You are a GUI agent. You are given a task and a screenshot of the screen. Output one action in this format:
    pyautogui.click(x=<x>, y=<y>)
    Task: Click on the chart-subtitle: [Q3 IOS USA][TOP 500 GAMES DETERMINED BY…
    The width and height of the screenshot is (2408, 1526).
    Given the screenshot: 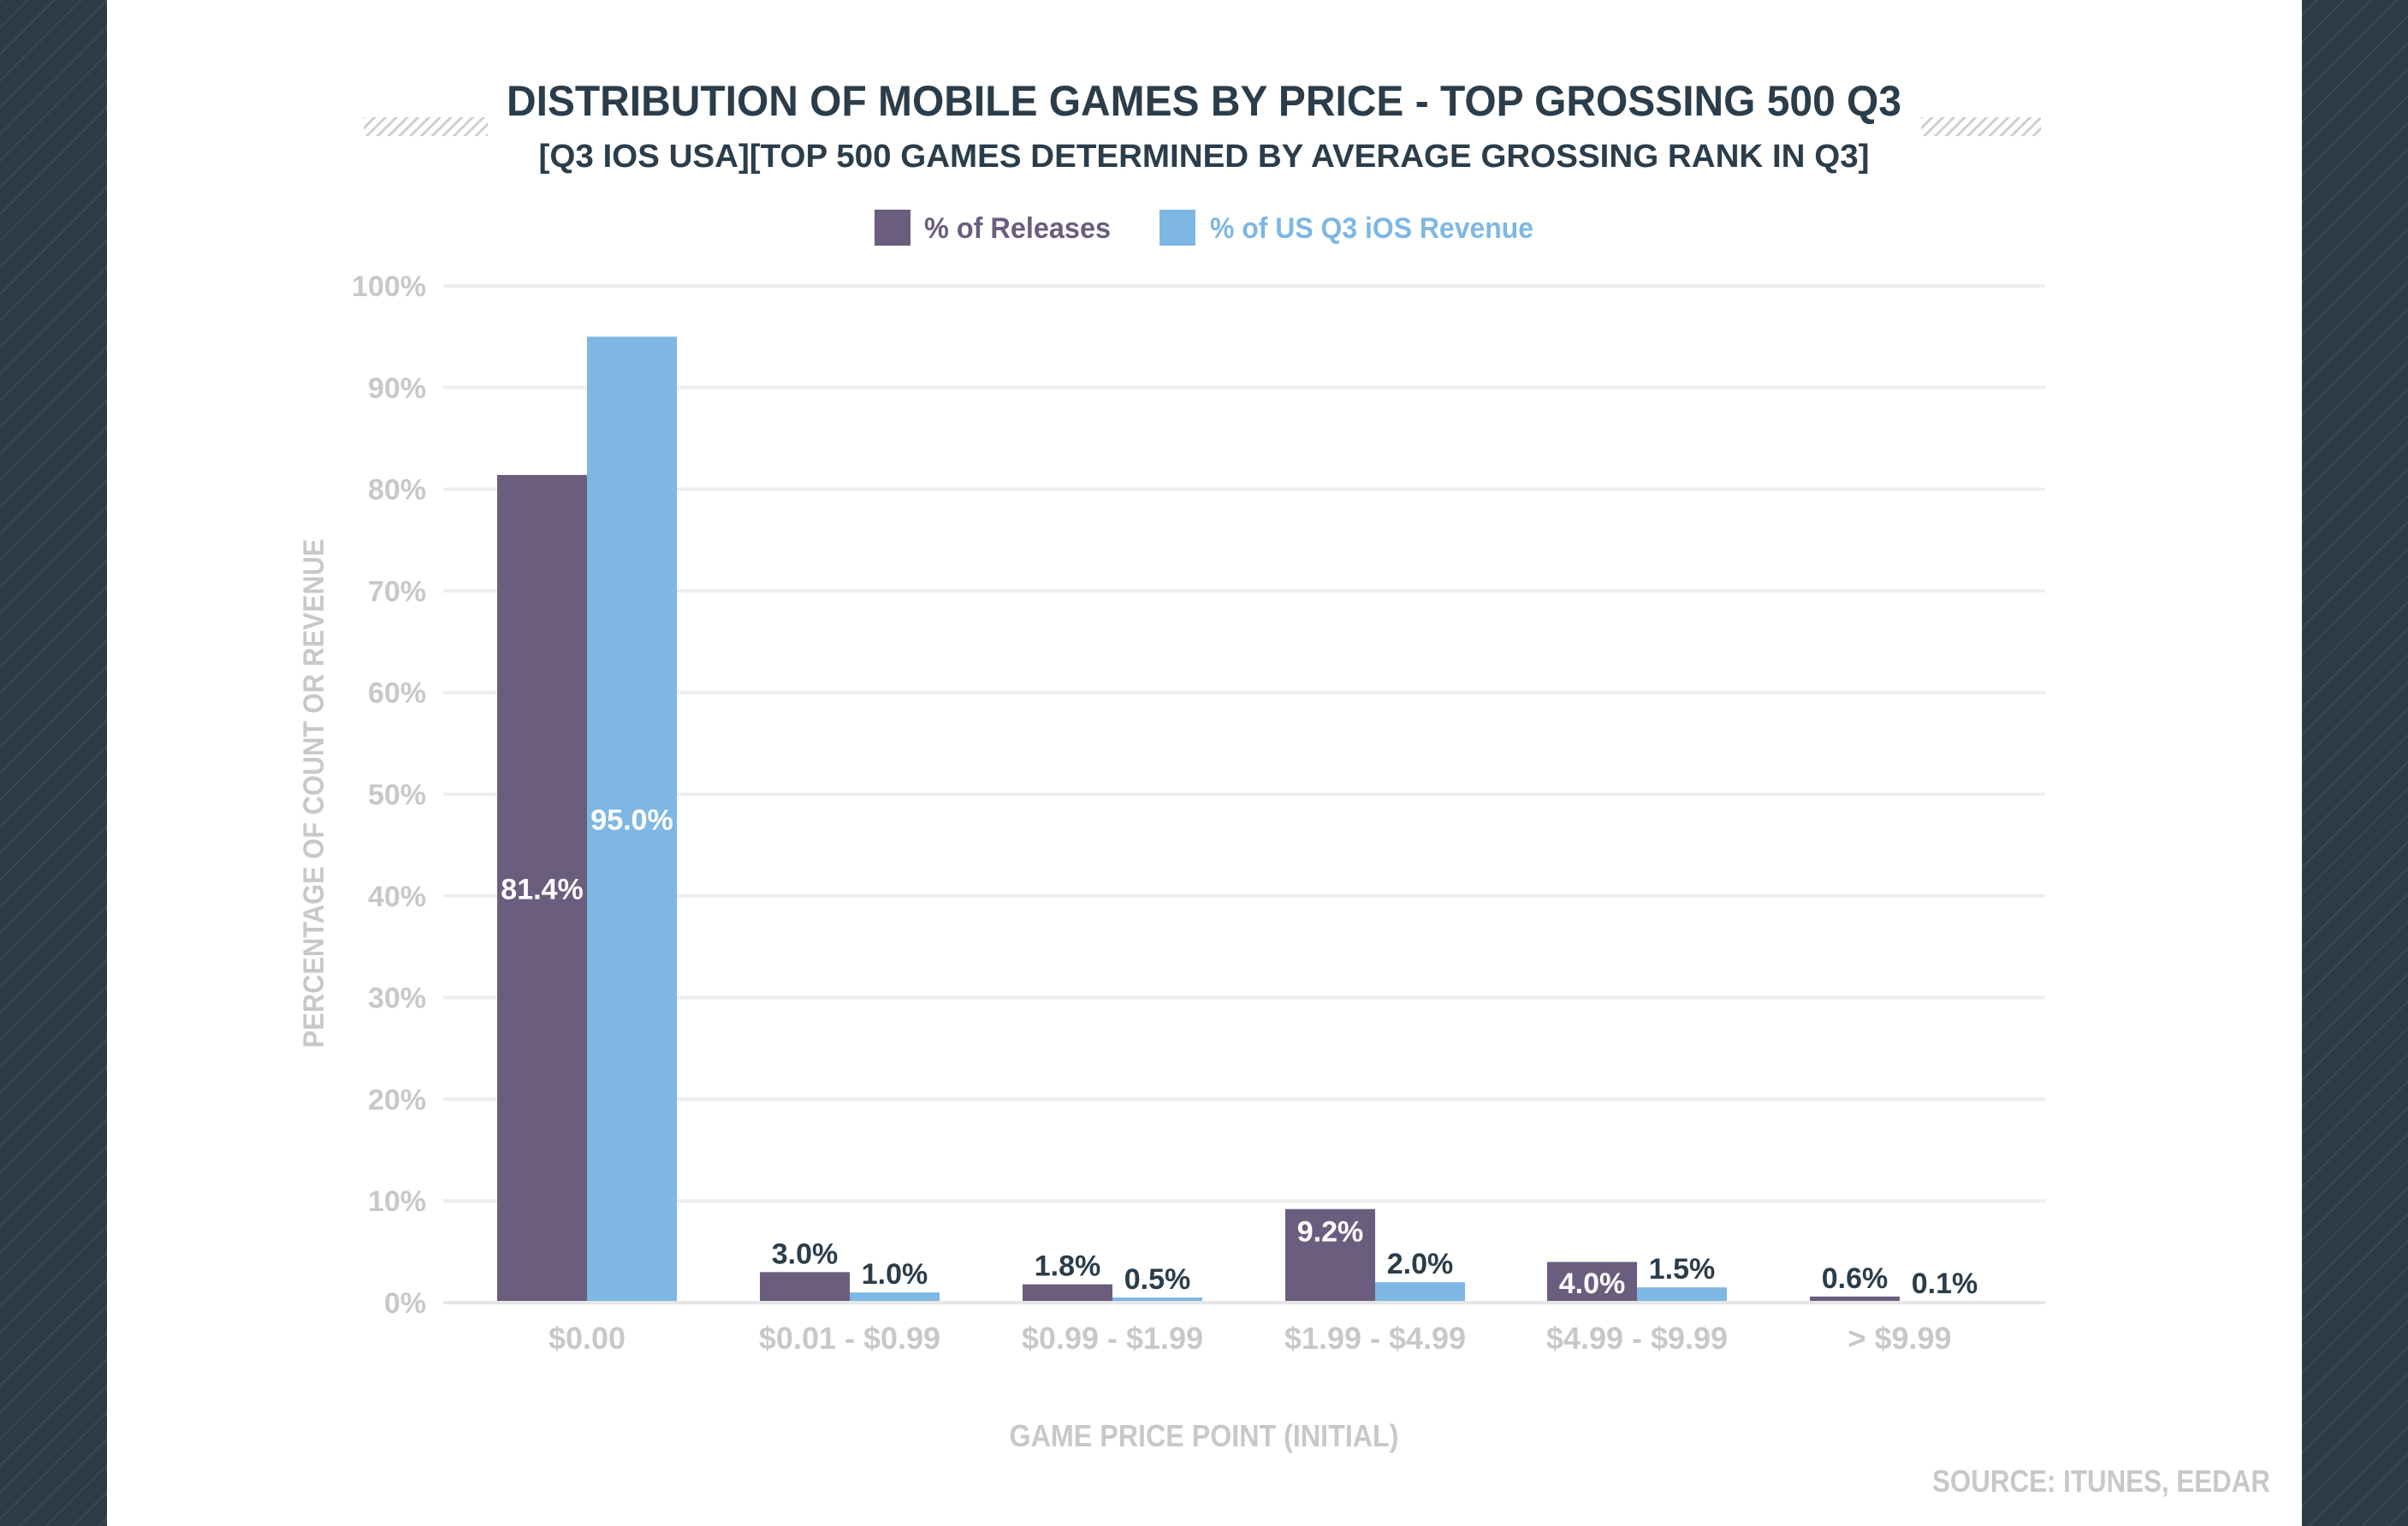 What is the action you would take?
    pyautogui.click(x=1205, y=157)
    